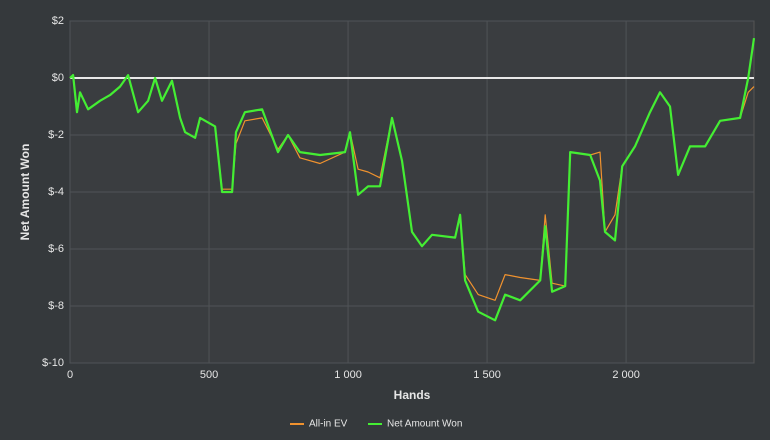 Image resolution: width=770 pixels, height=440 pixels. I want to click on y-tick-label: $-2, so click(56, 135).